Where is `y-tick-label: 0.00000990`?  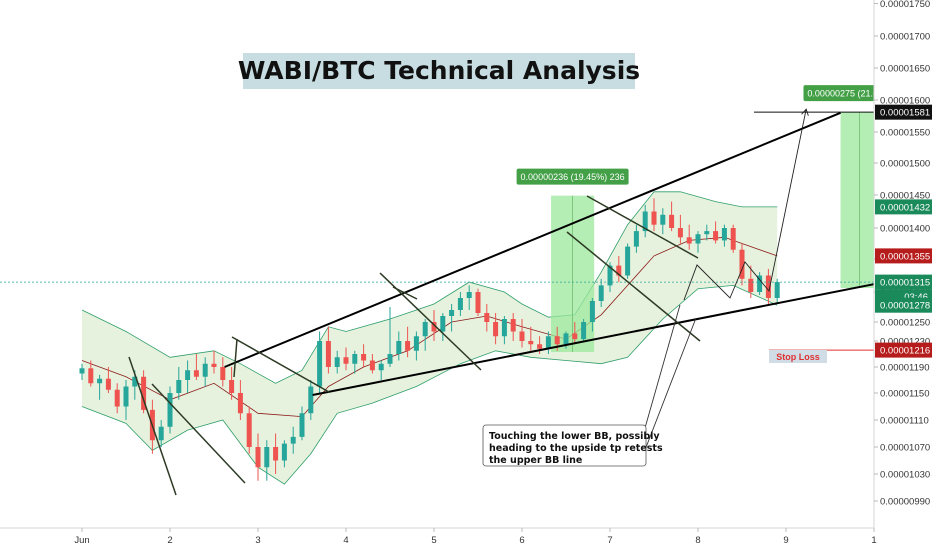 y-tick-label: 0.00000990 is located at coordinates (905, 502).